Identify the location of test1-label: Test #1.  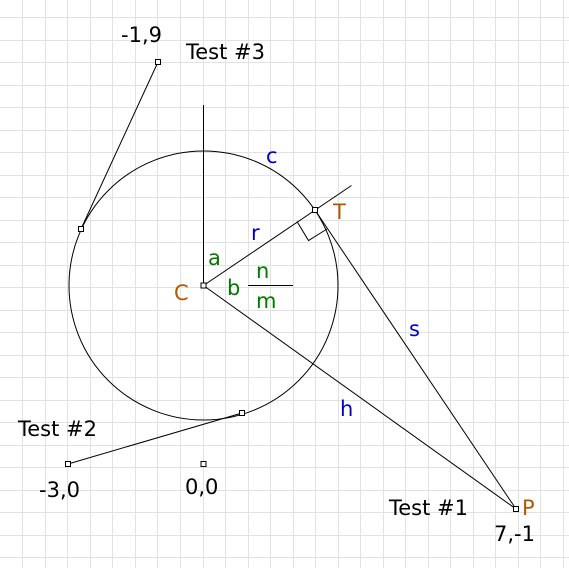
(428, 508).